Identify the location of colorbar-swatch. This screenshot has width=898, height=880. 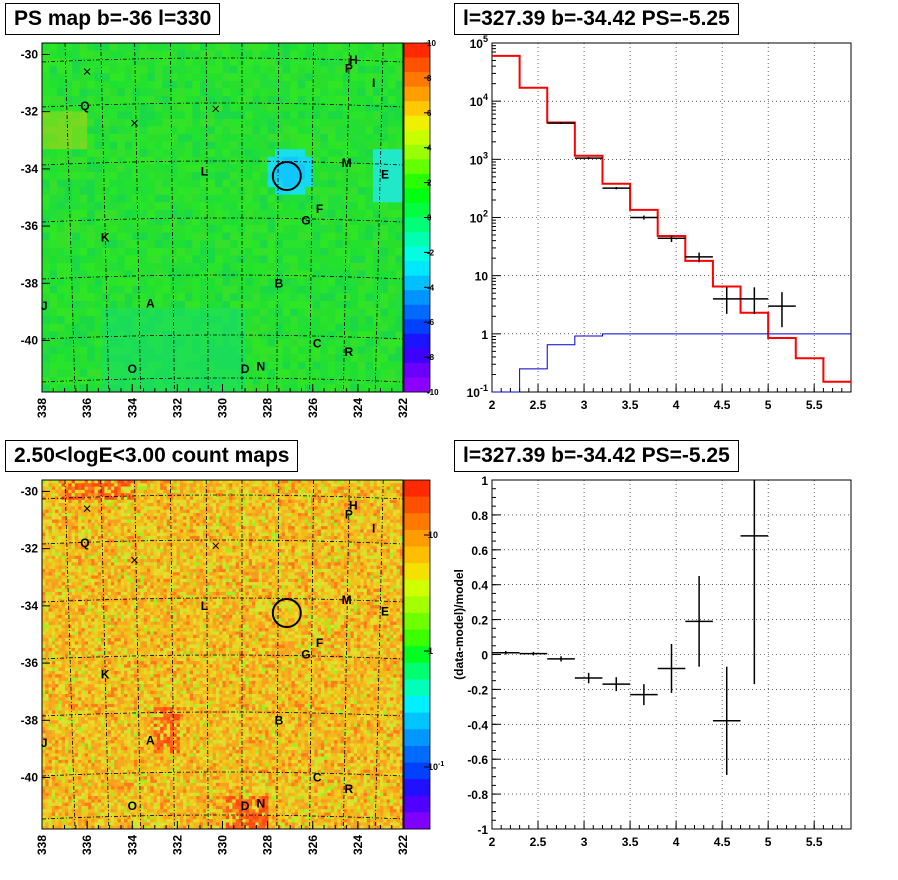
(417, 239).